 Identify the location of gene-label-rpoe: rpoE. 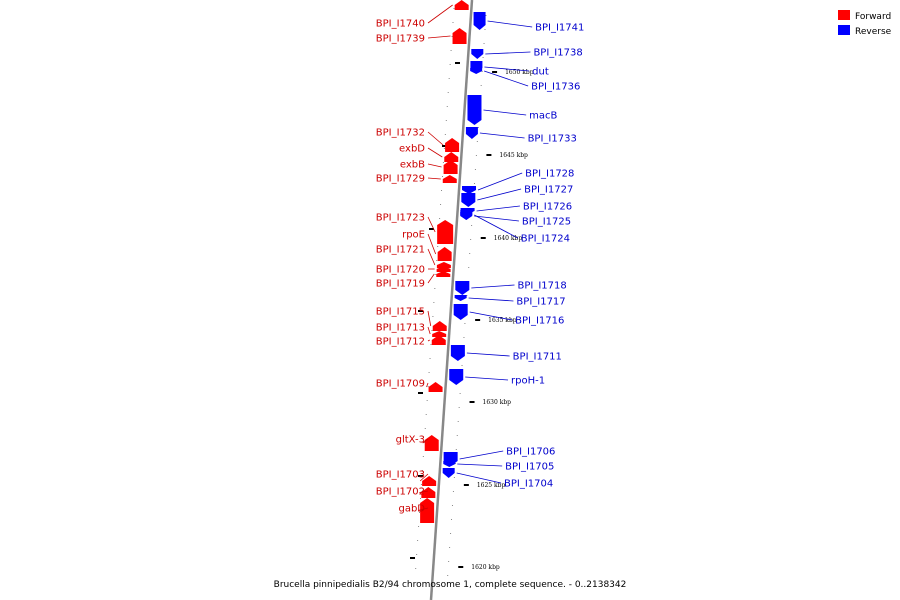
(413, 235).